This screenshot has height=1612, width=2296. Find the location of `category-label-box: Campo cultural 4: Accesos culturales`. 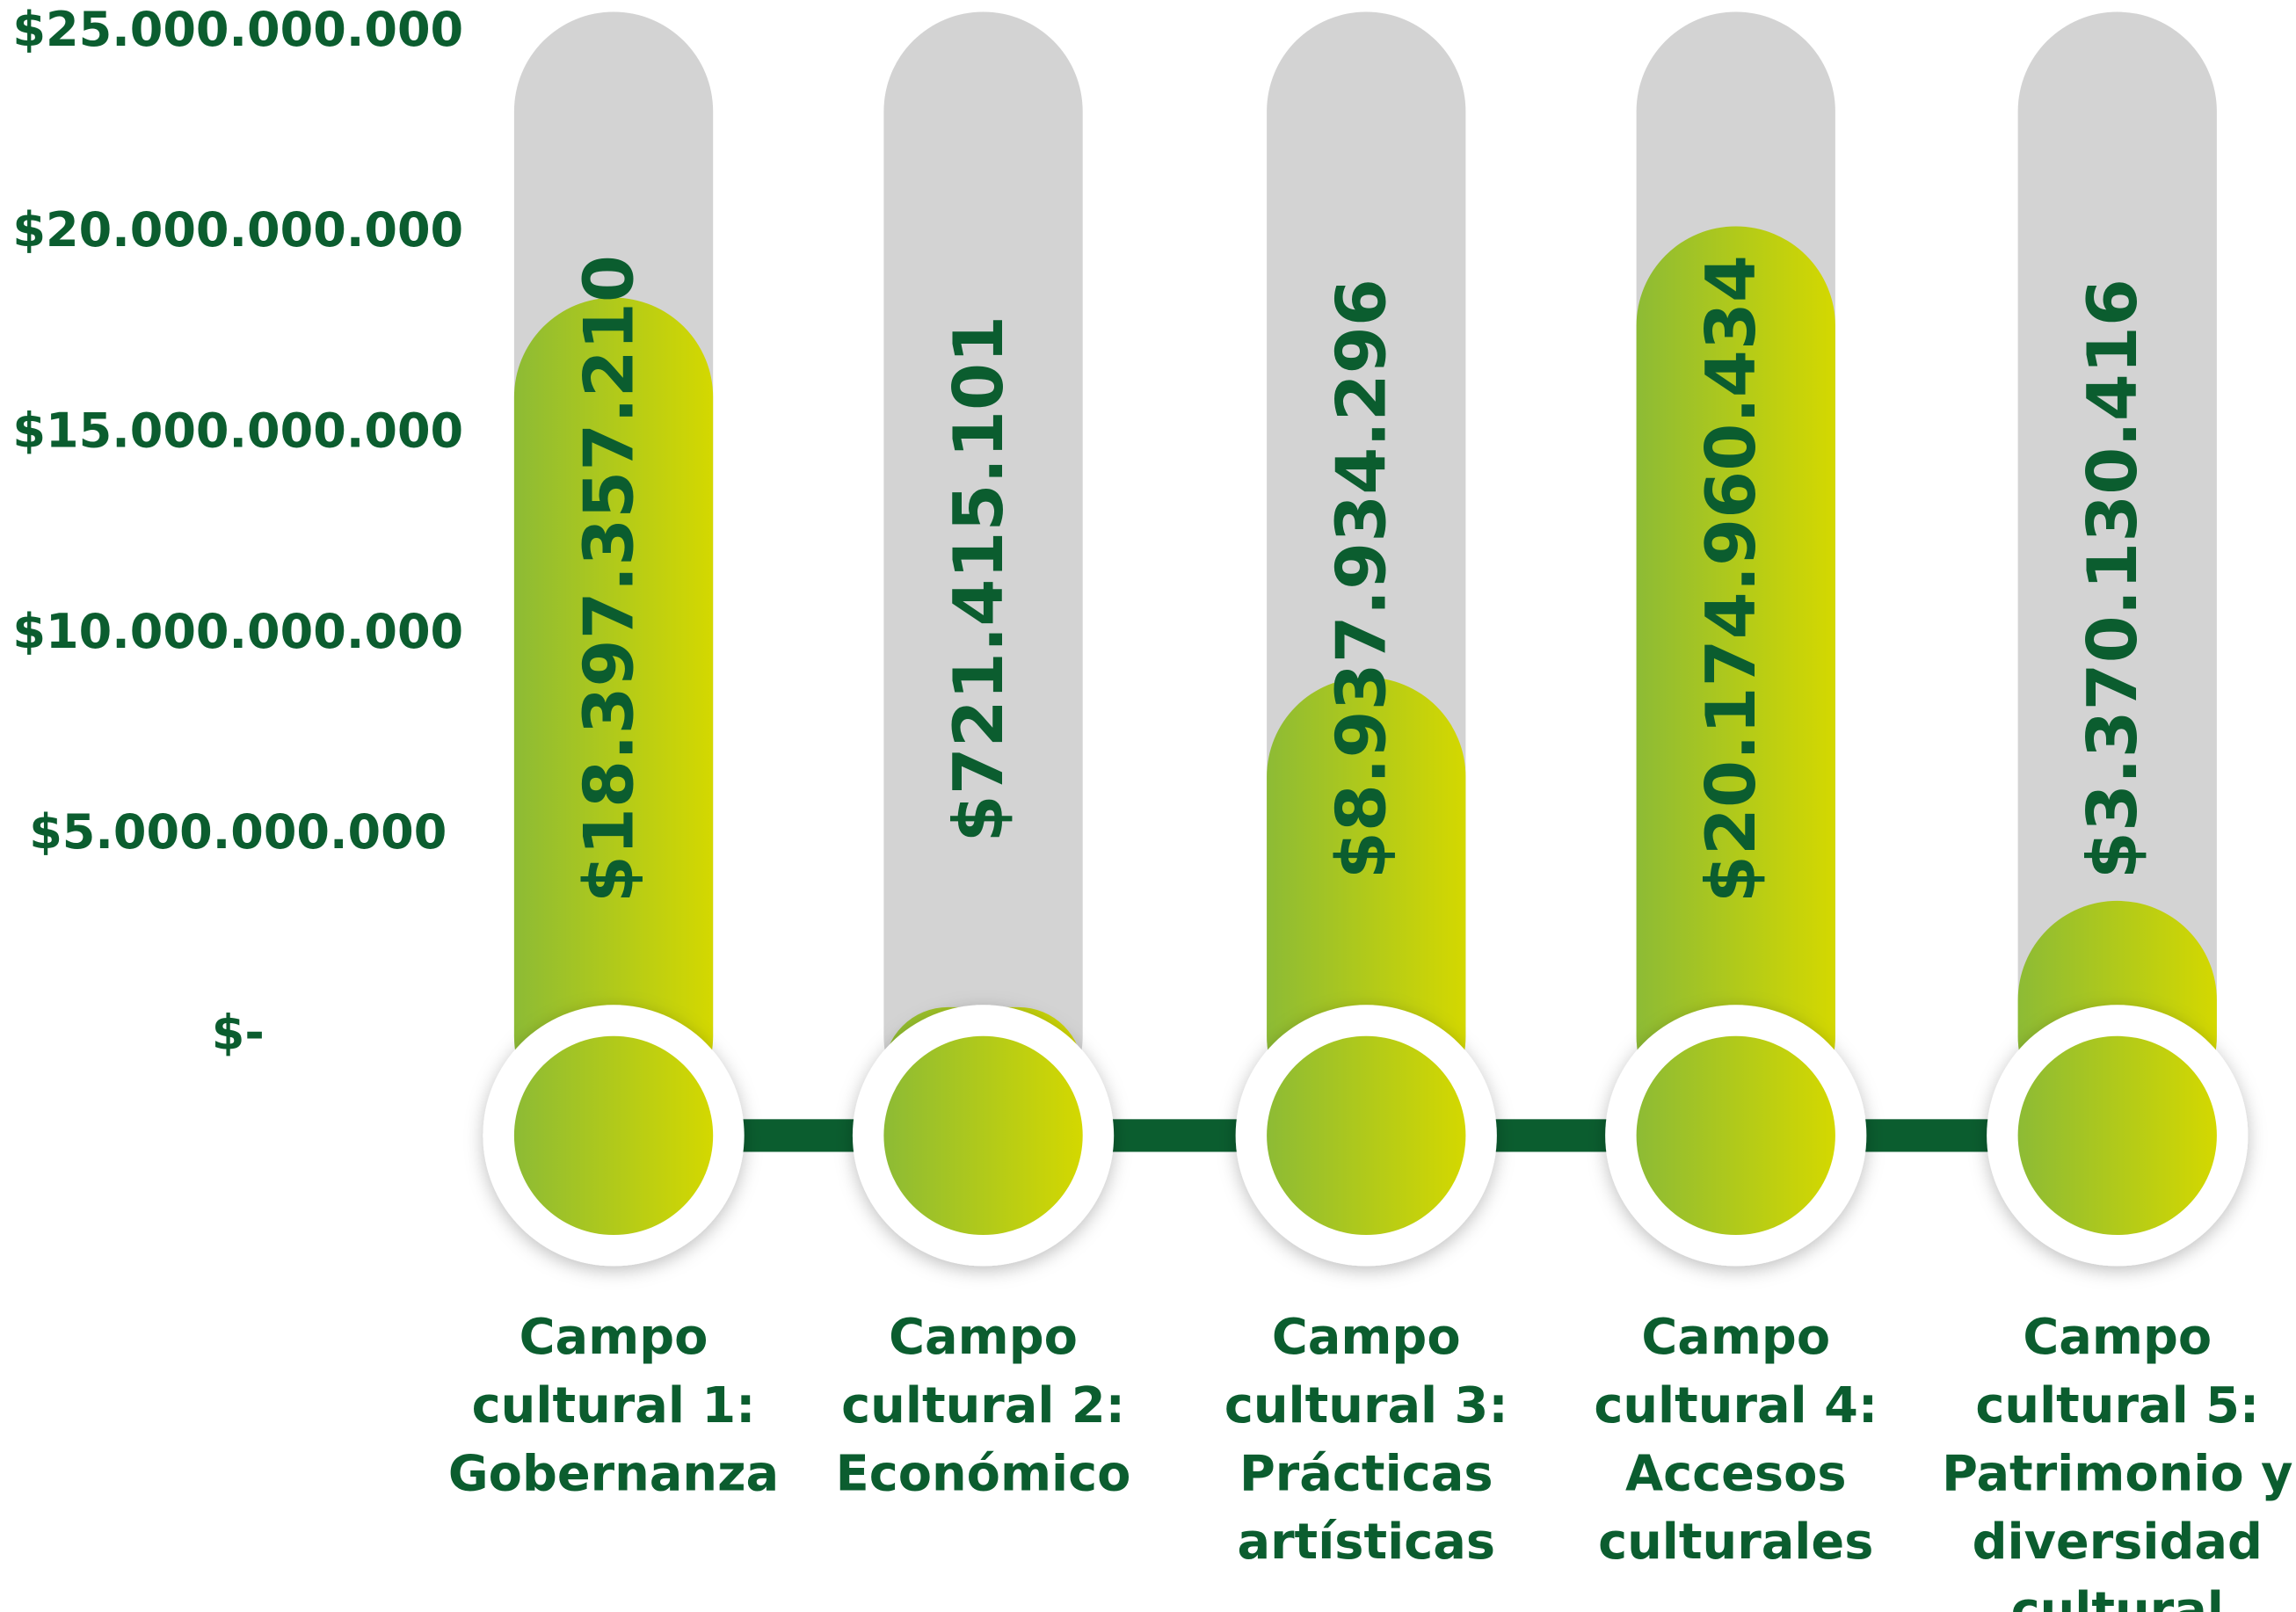

category-label-box: Campo cultural 4: Accesos culturales is located at coordinates (1736, 1439).